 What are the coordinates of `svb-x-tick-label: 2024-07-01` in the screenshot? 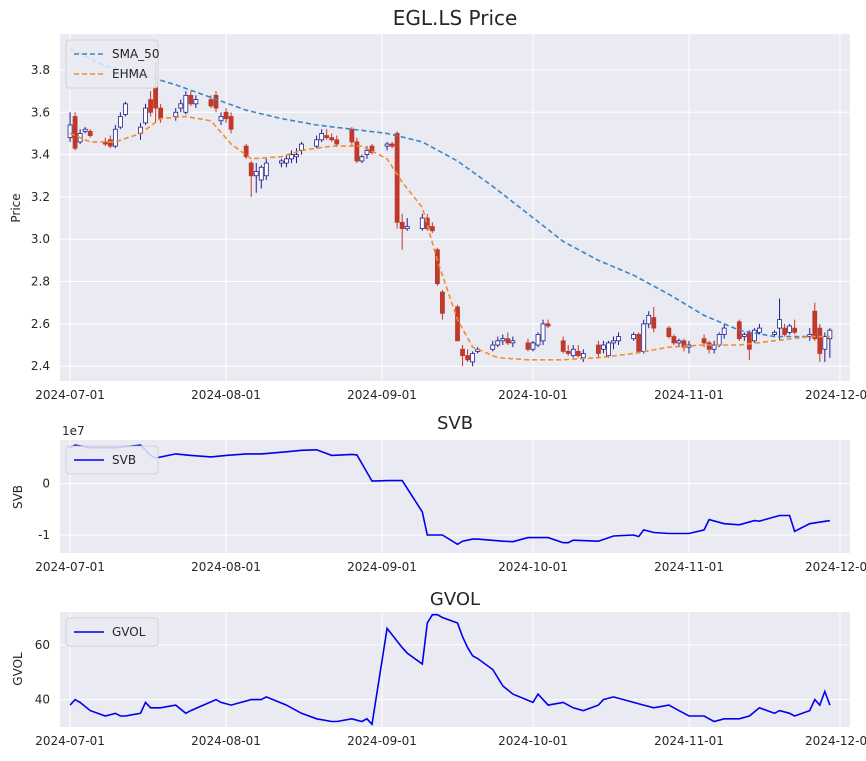 It's located at (70, 567).